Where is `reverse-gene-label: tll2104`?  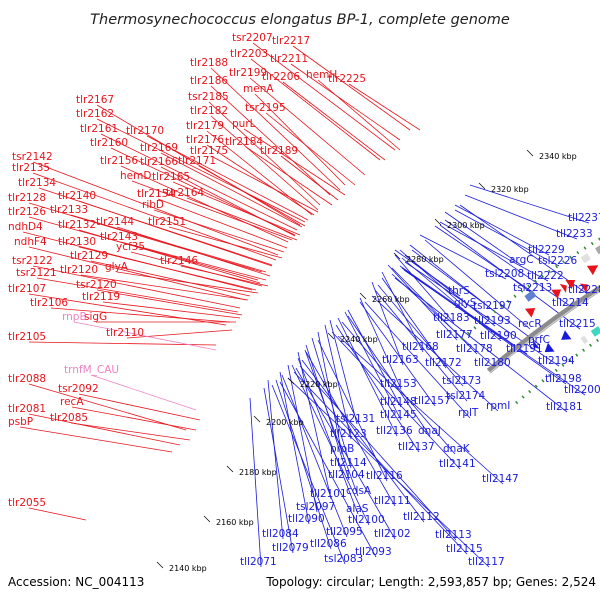
reverse-gene-label: tll2104 is located at coordinates (346, 475).